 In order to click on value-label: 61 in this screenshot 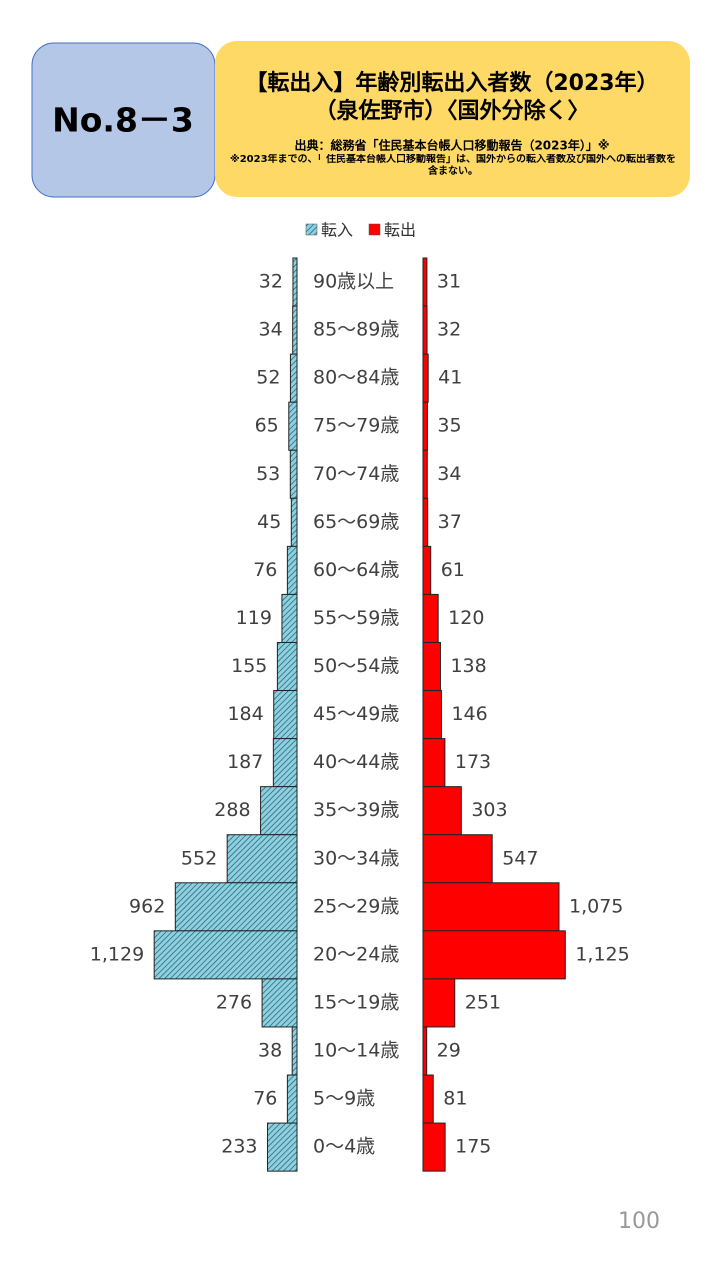, I will do `click(453, 570)`.